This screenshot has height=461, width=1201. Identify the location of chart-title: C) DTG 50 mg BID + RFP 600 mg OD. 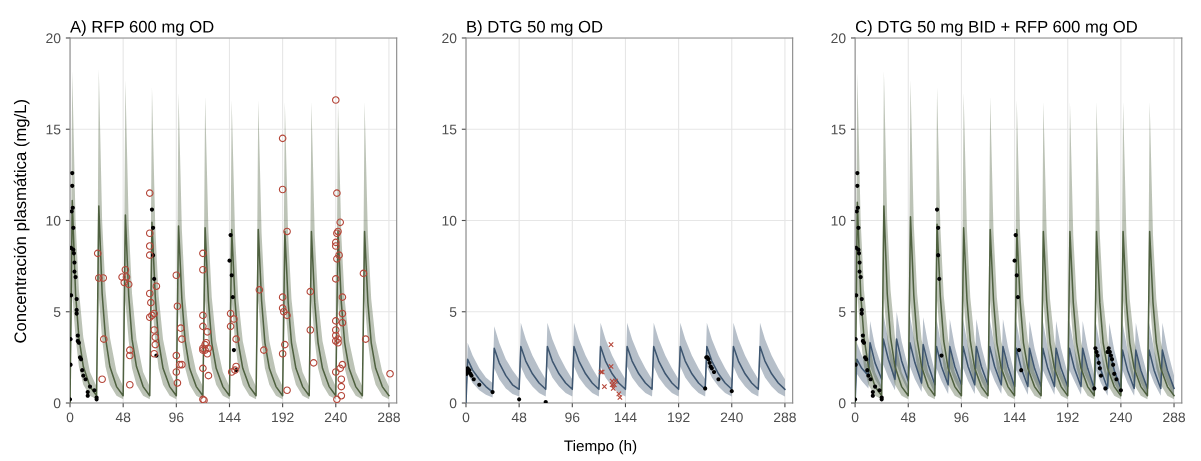
(996, 28).